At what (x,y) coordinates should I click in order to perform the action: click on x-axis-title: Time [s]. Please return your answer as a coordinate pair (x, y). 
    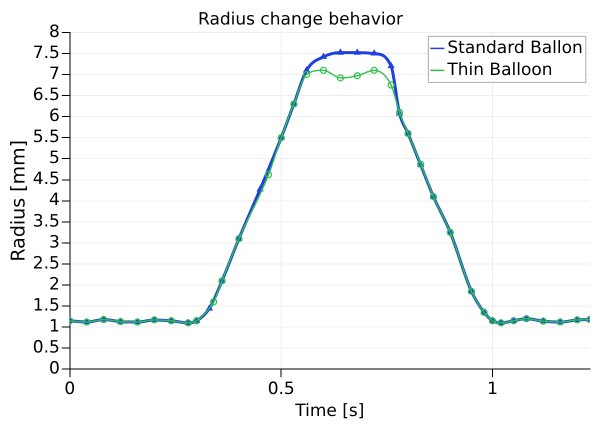
    Looking at the image, I should click on (329, 411).